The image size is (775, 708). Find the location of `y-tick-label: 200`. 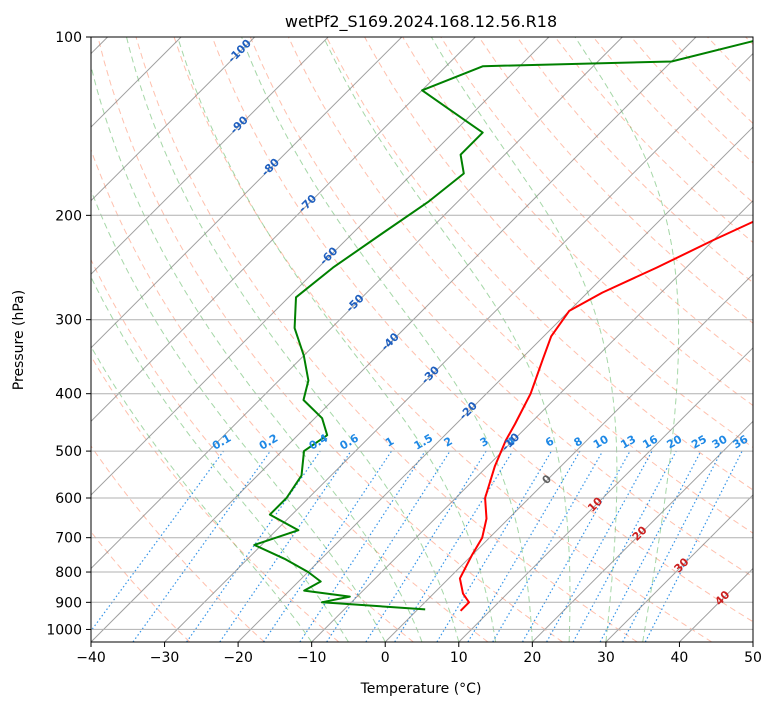

y-tick-label: 200 is located at coordinates (68, 216).